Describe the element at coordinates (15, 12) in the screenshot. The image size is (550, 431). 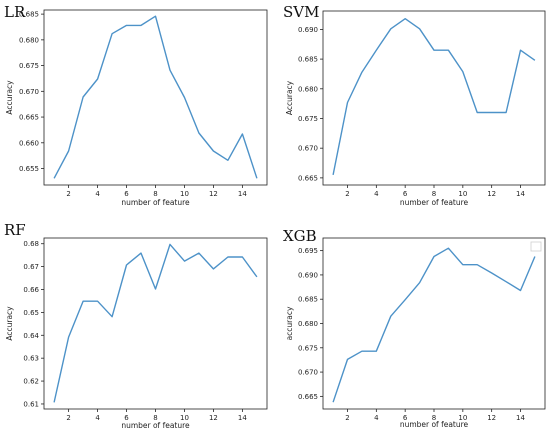
I see `panel-title-lr: LR` at that location.